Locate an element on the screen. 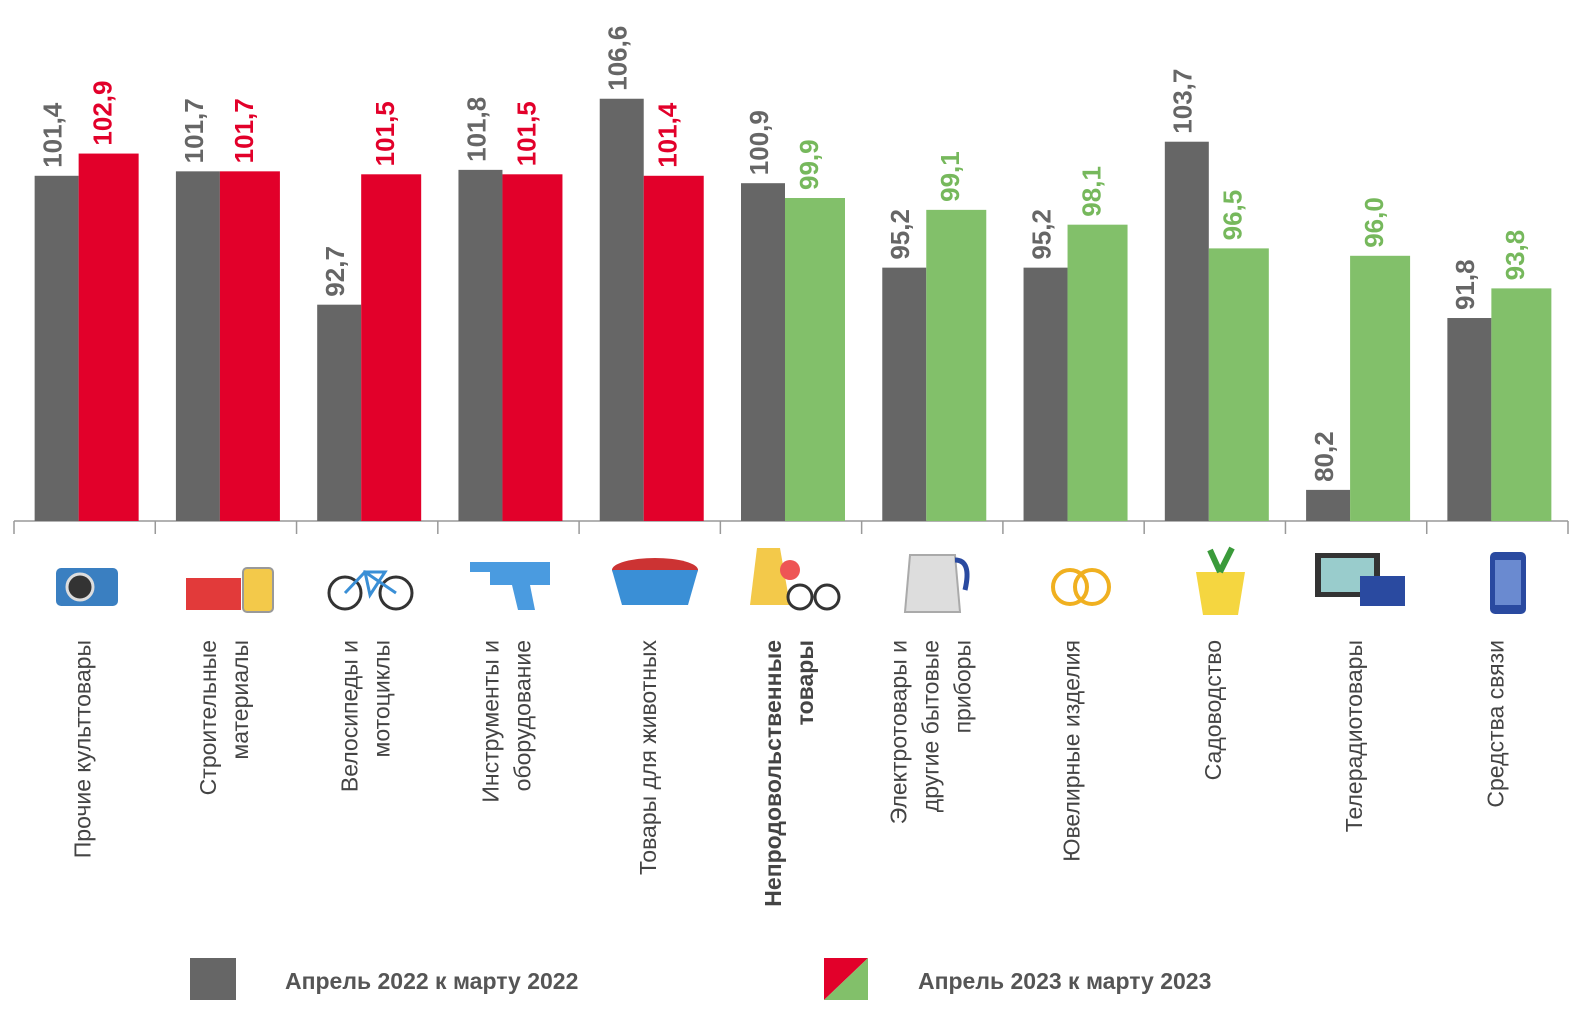  icon-bowl is located at coordinates (655, 587).